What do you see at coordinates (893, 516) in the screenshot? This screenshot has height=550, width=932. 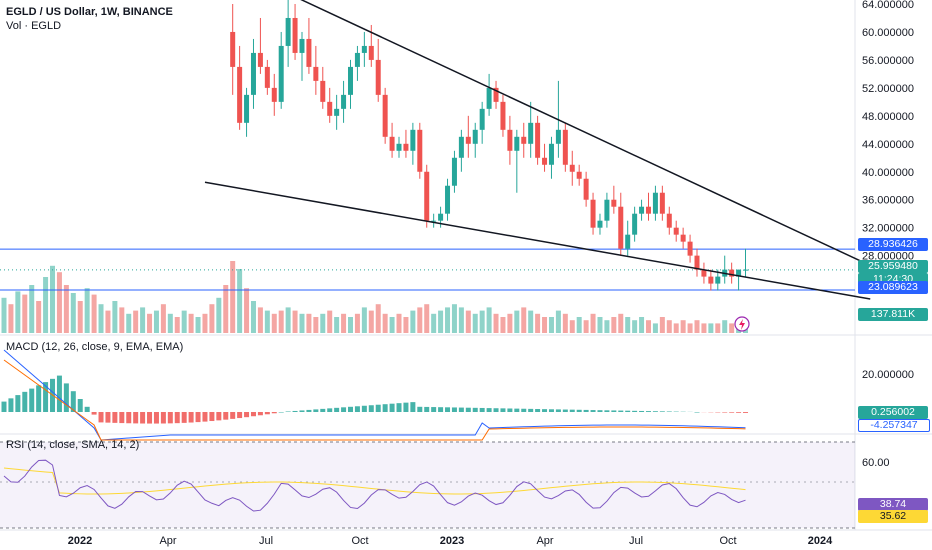 I see `rsi-ma-tag: 35.62` at bounding box center [893, 516].